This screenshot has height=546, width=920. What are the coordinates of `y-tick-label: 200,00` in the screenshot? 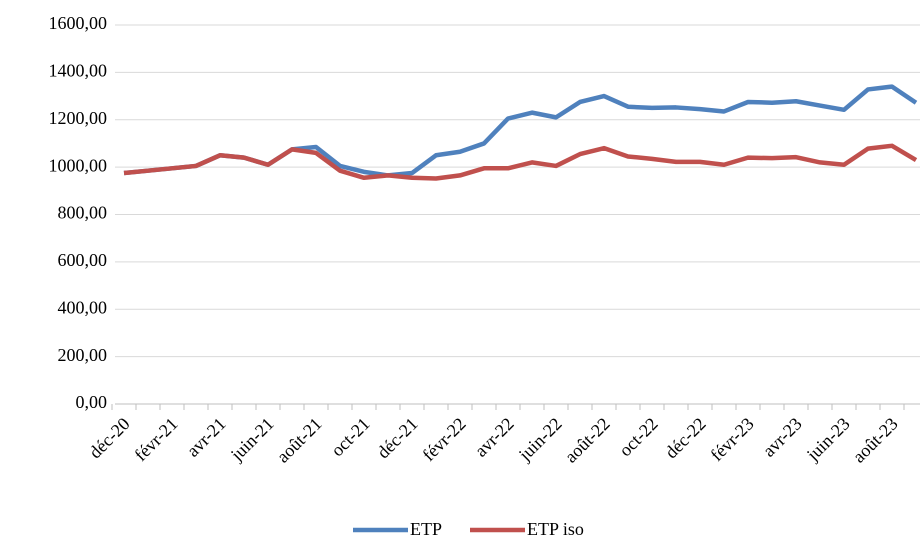 It's located at (83, 355).